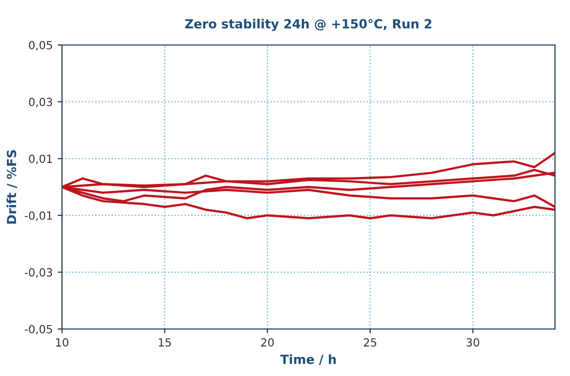 The height and width of the screenshot is (376, 570). I want to click on x-tick-label: 20, so click(267, 342).